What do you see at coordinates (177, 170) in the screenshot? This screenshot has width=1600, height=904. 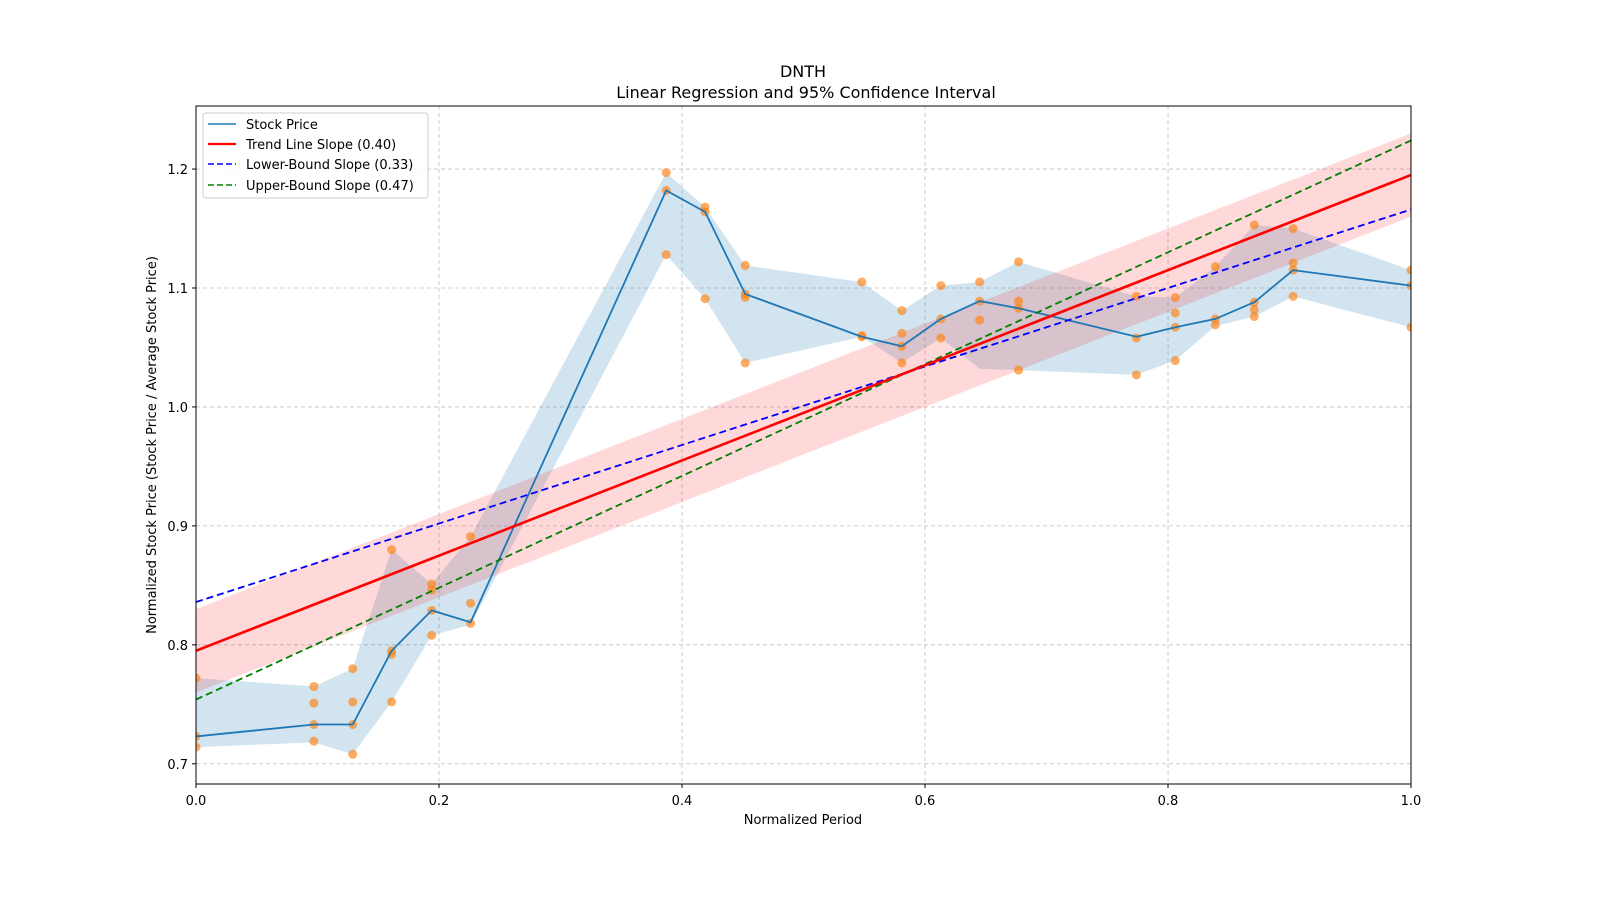 I see `y-tick-label: 1.2` at bounding box center [177, 170].